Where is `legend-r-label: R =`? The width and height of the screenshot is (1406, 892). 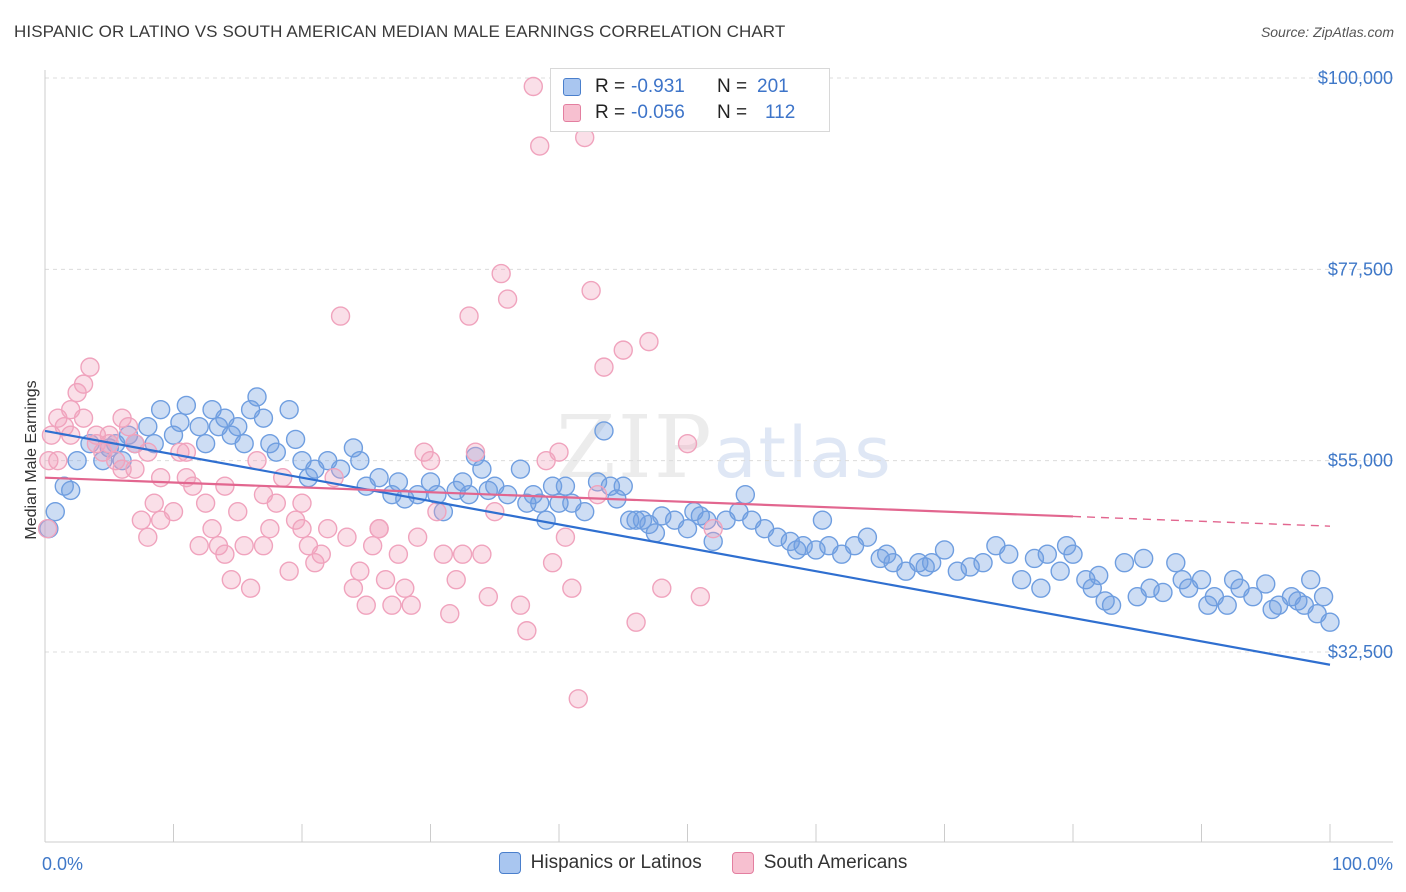
legend-r-label: R = is located at coordinates (610, 86).